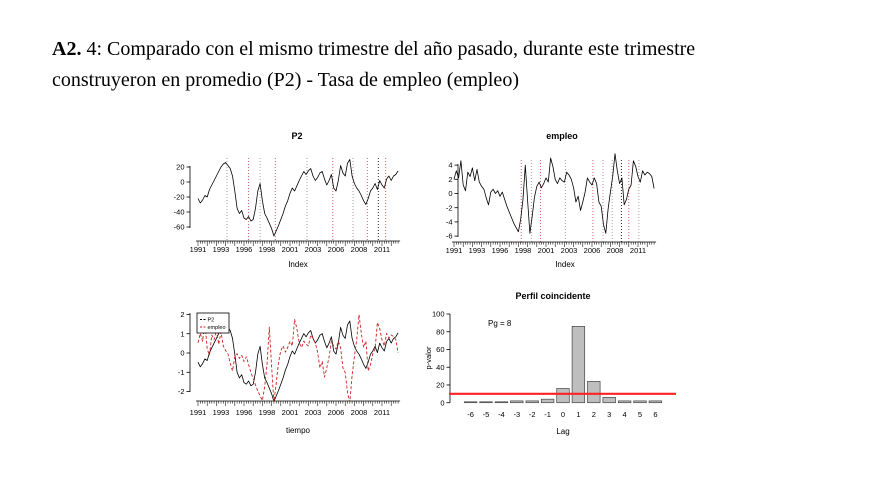  I want to click on caption-number: A2., so click(67, 49).